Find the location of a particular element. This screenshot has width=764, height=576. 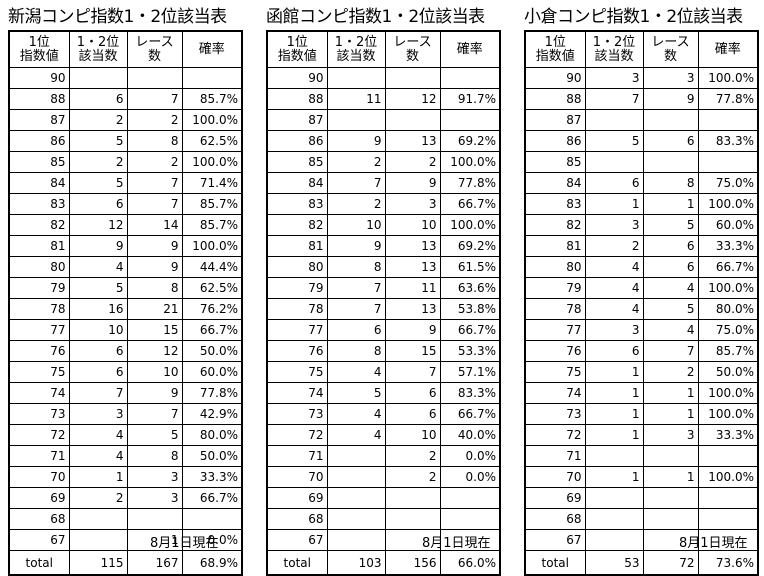

total-cell: 68.9% is located at coordinates (212, 563).